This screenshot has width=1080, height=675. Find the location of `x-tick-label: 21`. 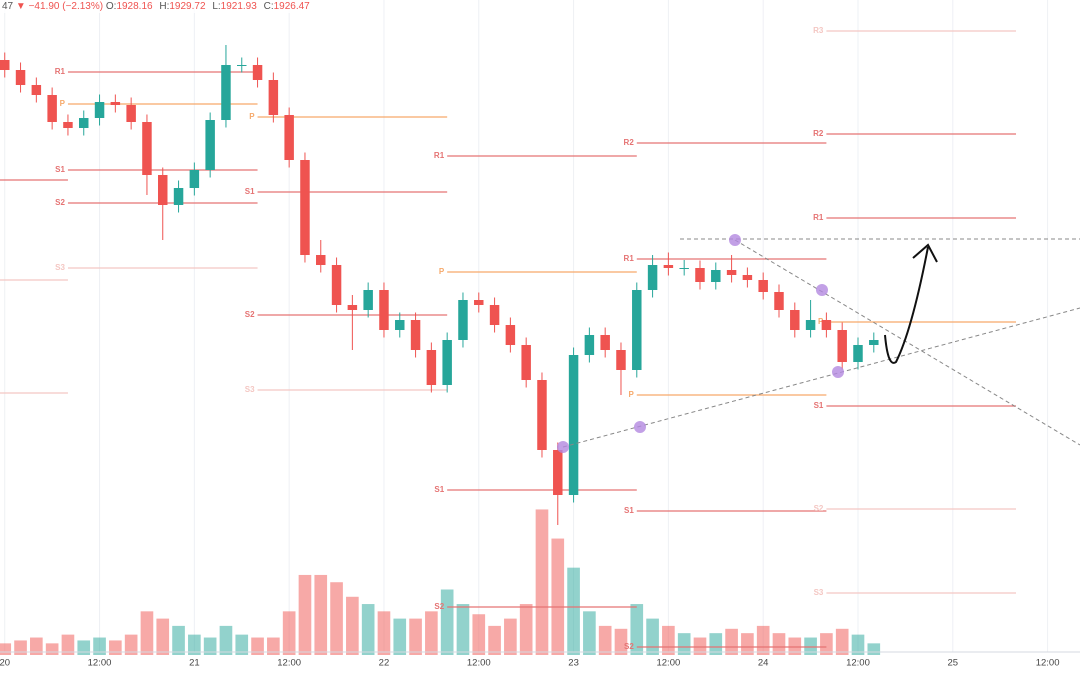

x-tick-label: 21 is located at coordinates (194, 663).